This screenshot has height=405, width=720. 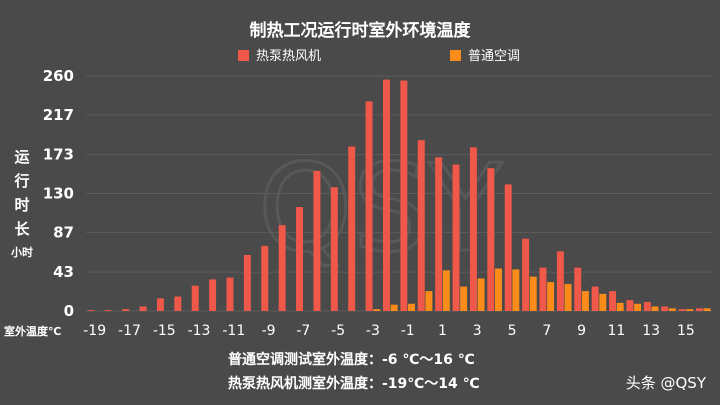 I want to click on legend: 热泵热风机 普通空调, so click(x=379, y=56).